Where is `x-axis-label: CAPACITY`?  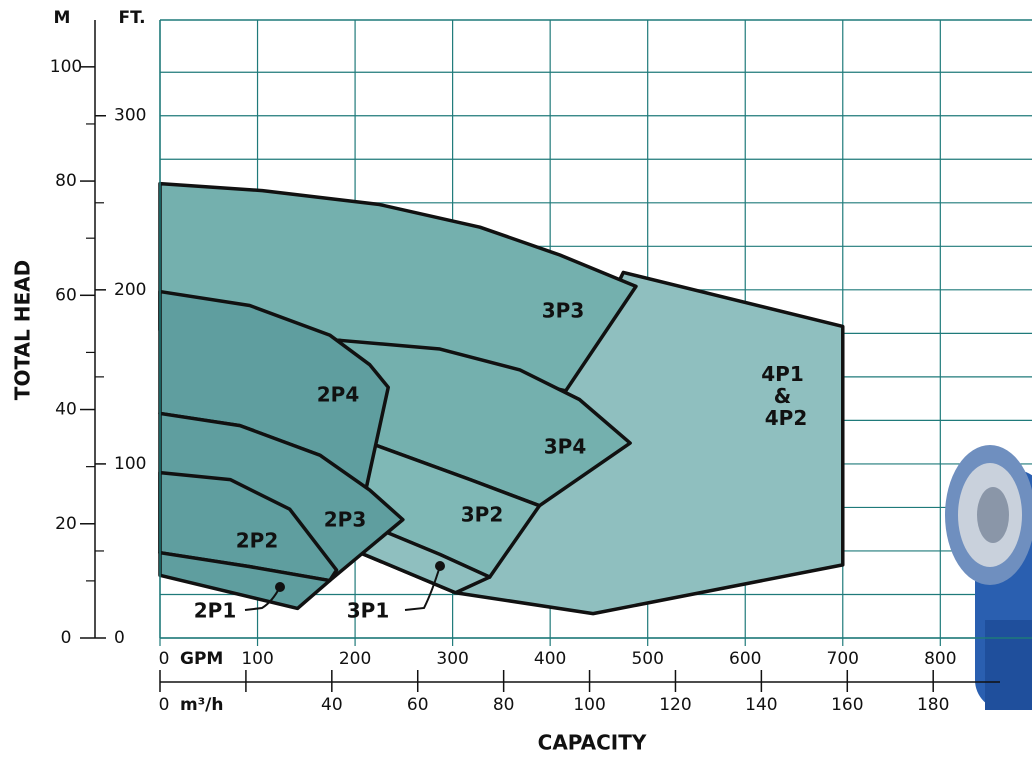 x-axis-label: CAPACITY is located at coordinates (592, 743).